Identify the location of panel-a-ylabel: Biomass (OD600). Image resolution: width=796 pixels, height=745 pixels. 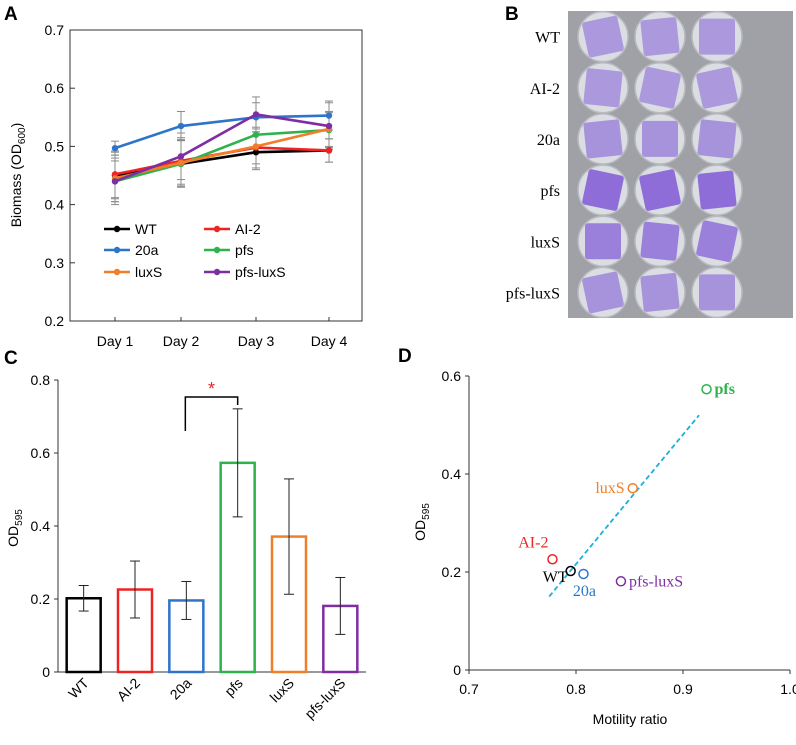
(18, 175).